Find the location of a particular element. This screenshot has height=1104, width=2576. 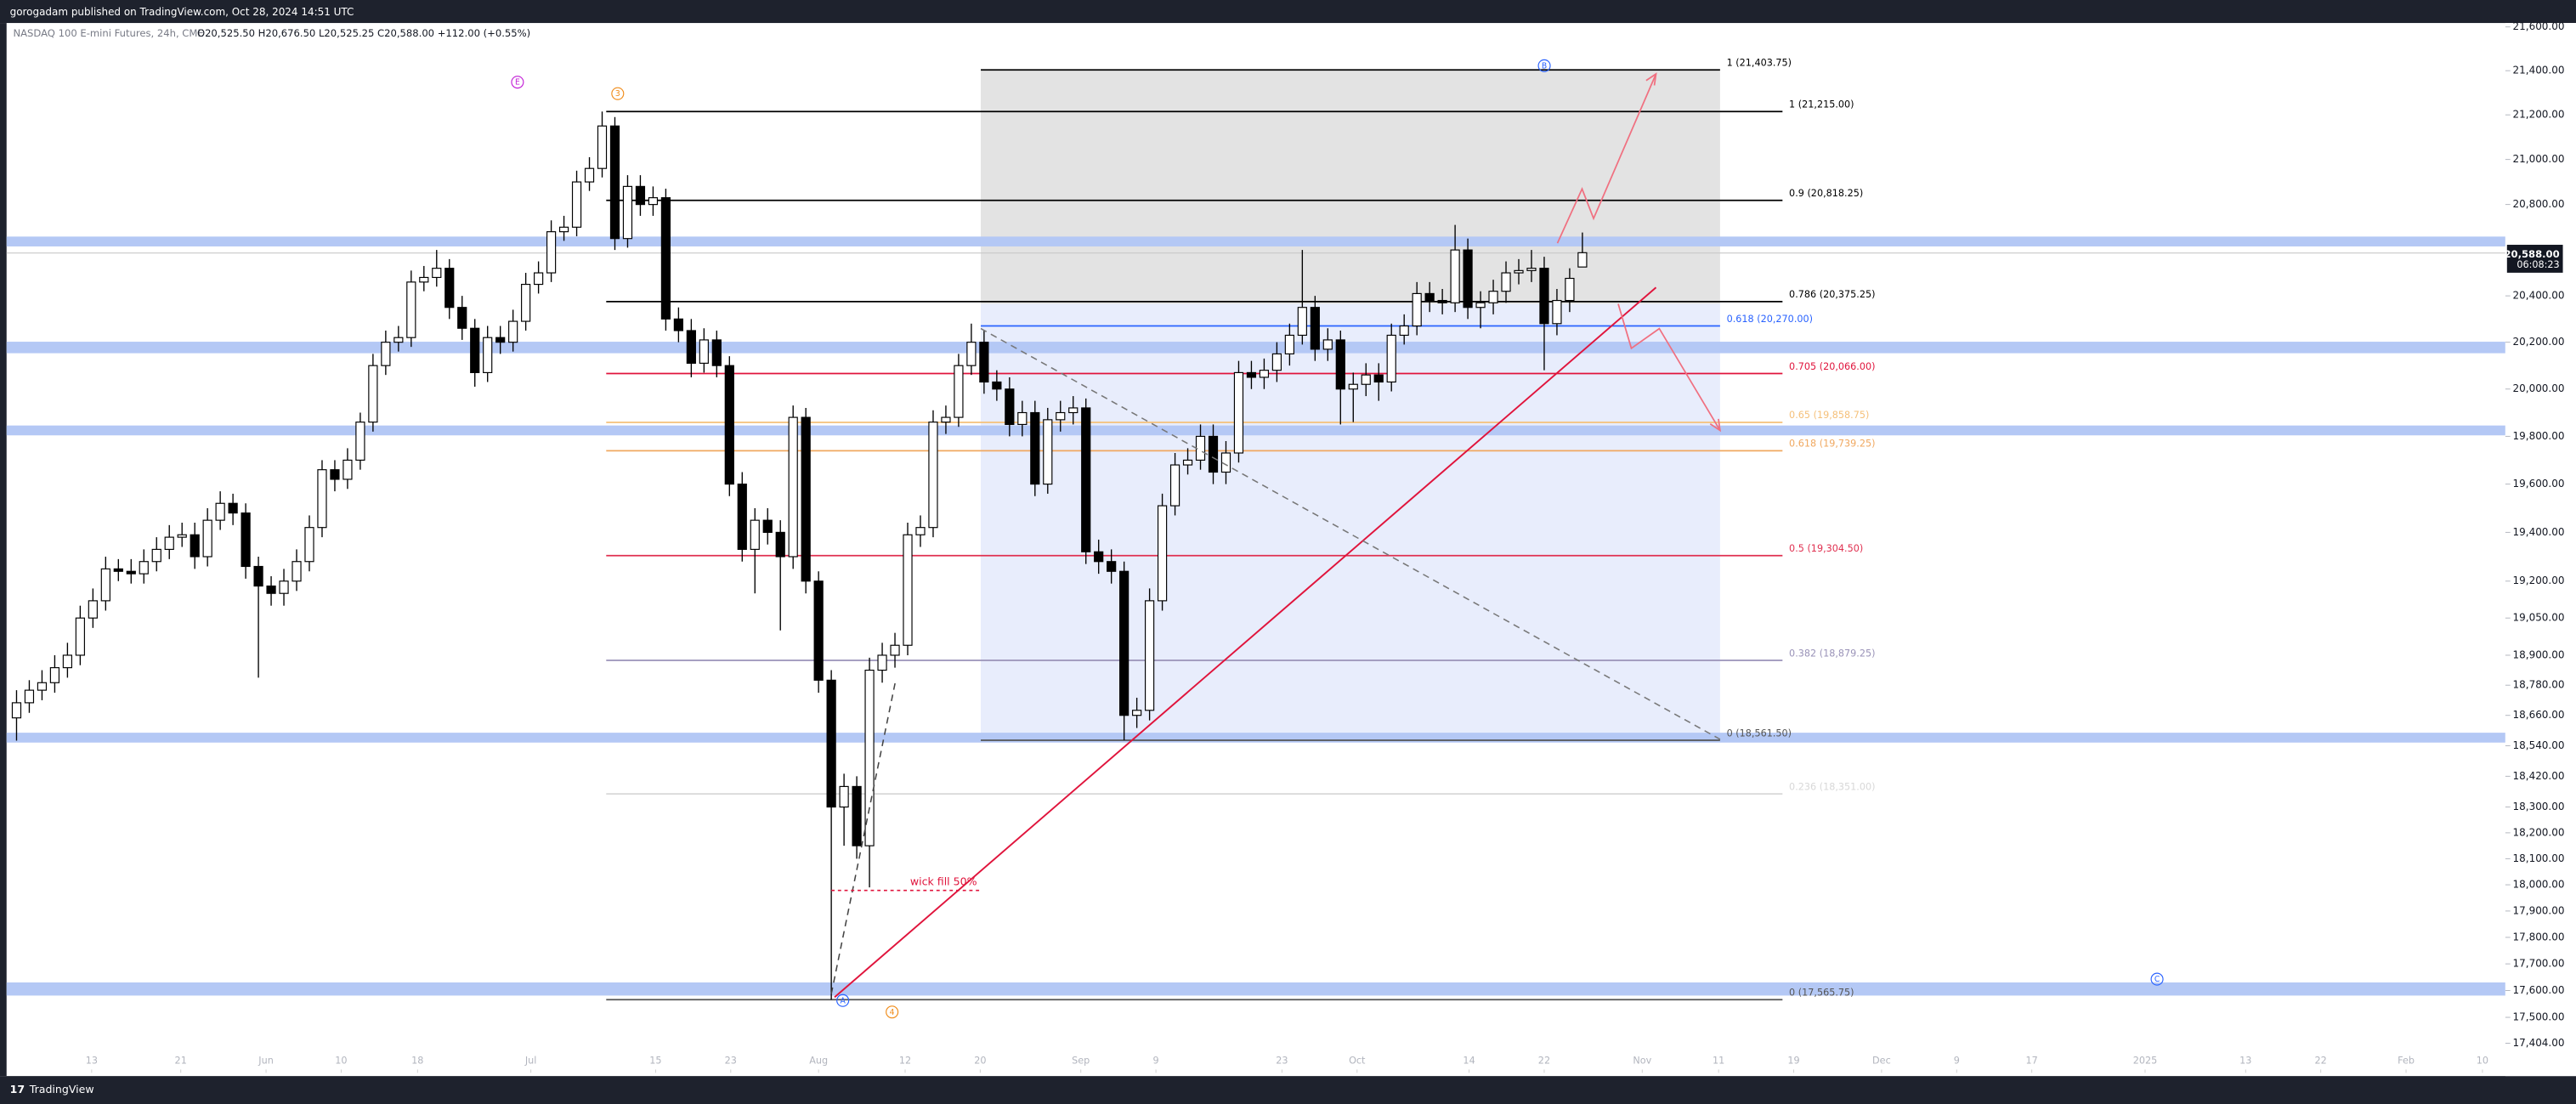

fib-label: 0.65 (19,858.75) is located at coordinates (1829, 415).